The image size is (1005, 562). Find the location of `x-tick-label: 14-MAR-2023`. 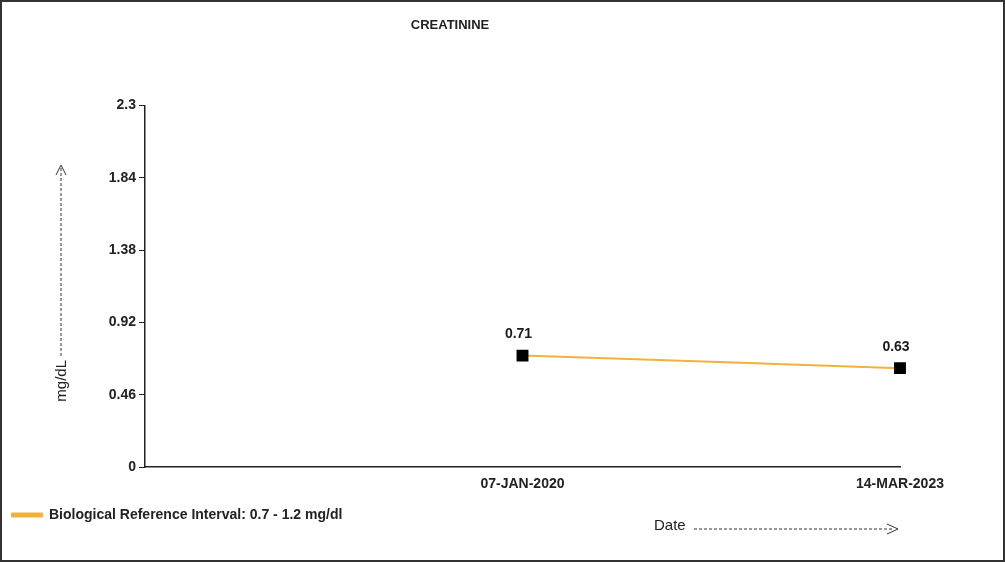

x-tick-label: 14-MAR-2023 is located at coordinates (900, 483).